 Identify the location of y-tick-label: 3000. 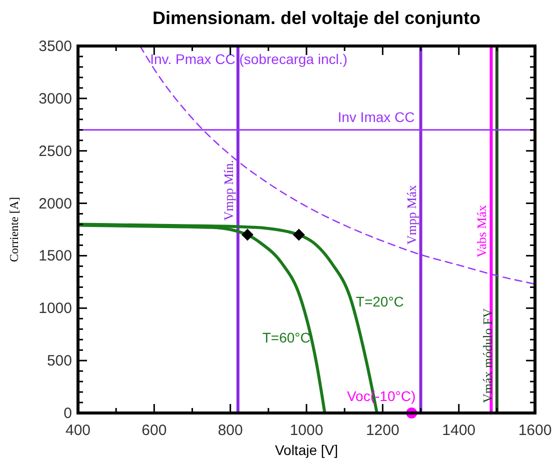
(55, 99).